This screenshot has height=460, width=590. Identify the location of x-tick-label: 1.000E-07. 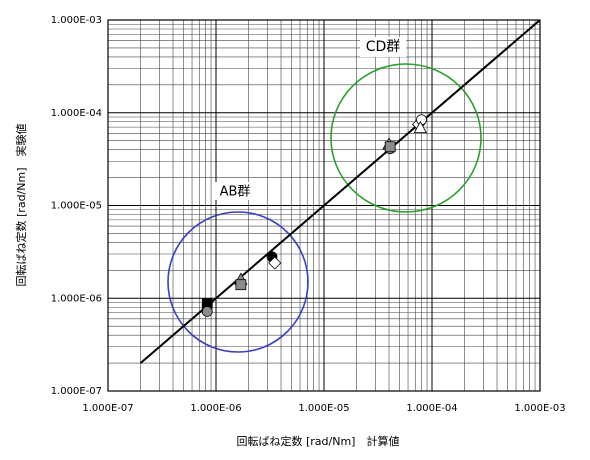
(107, 408).